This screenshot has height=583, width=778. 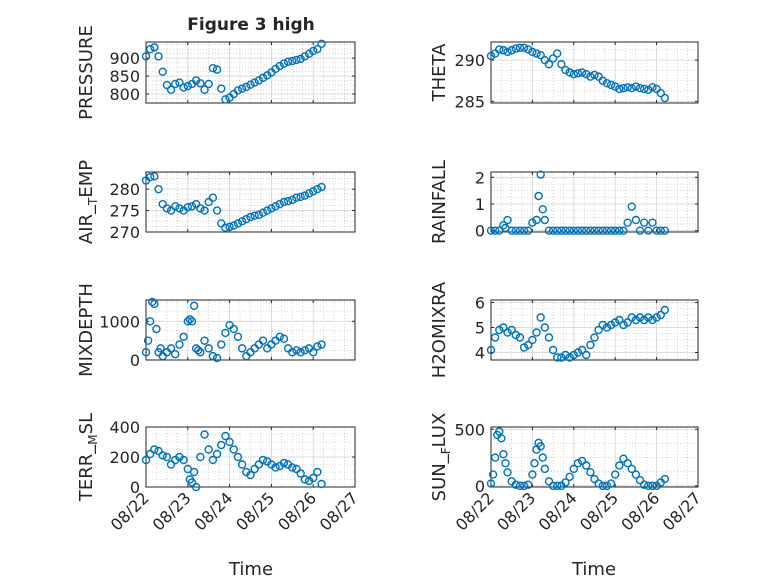 What do you see at coordinates (86, 72) in the screenshot?
I see `y-axis-label: PRESSURE` at bounding box center [86, 72].